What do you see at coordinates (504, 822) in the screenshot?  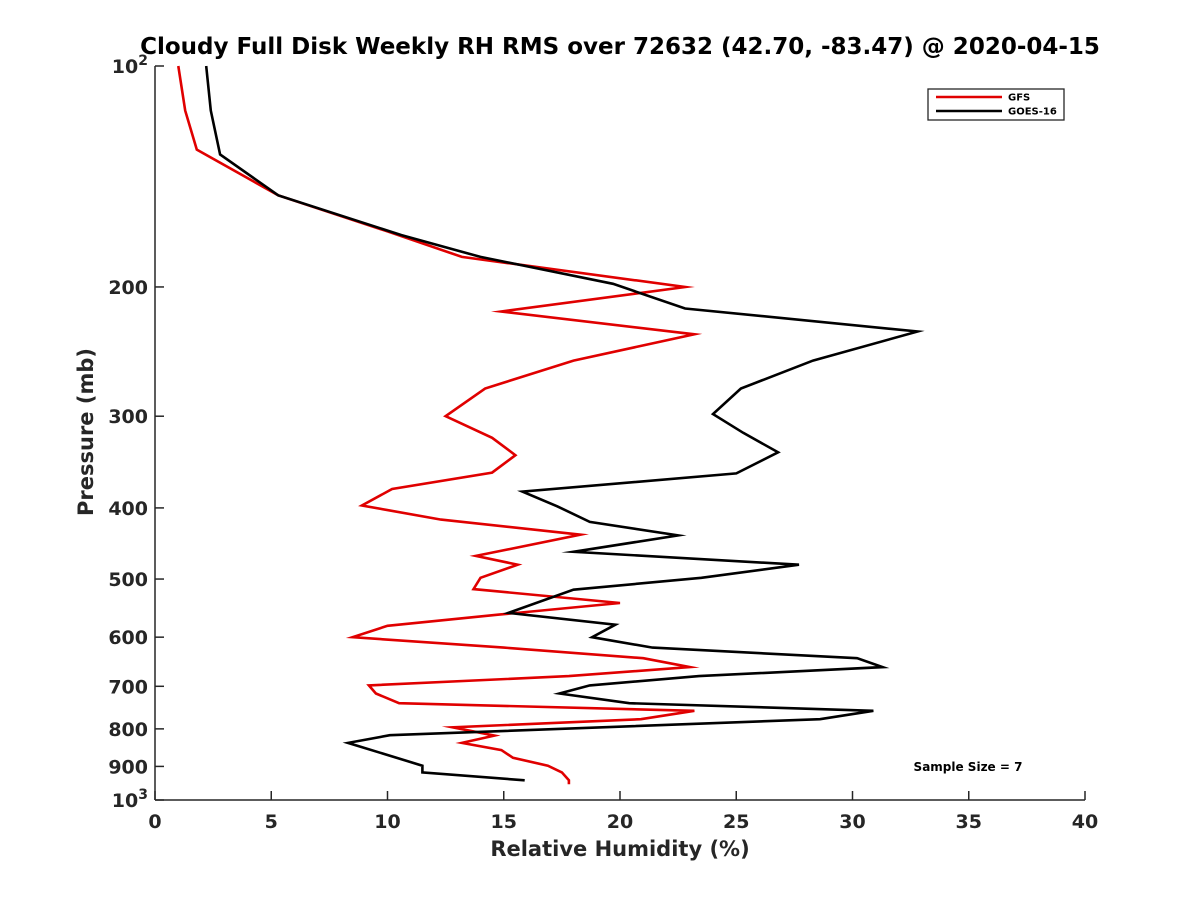 I see `x-tick-label: 15` at bounding box center [504, 822].